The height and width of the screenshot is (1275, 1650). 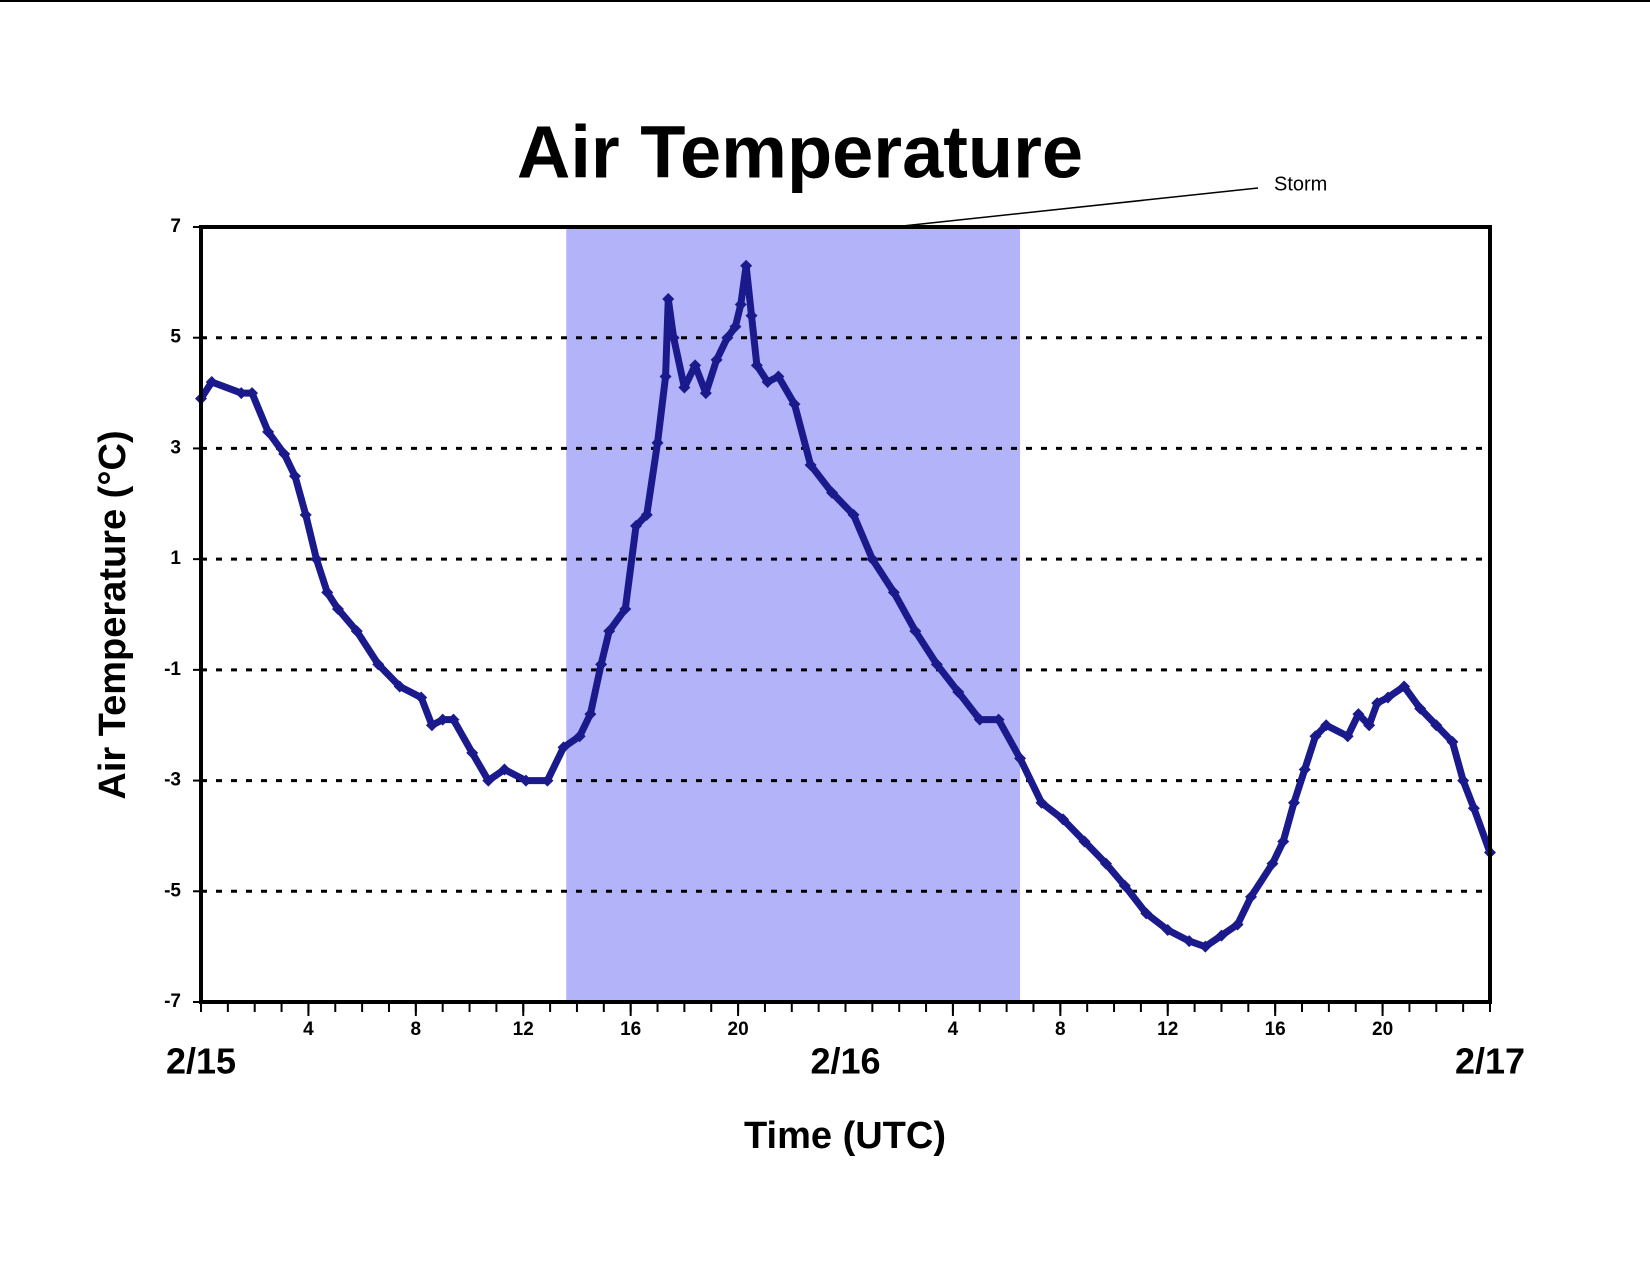 I want to click on date-label: 2/16, so click(x=845, y=1061).